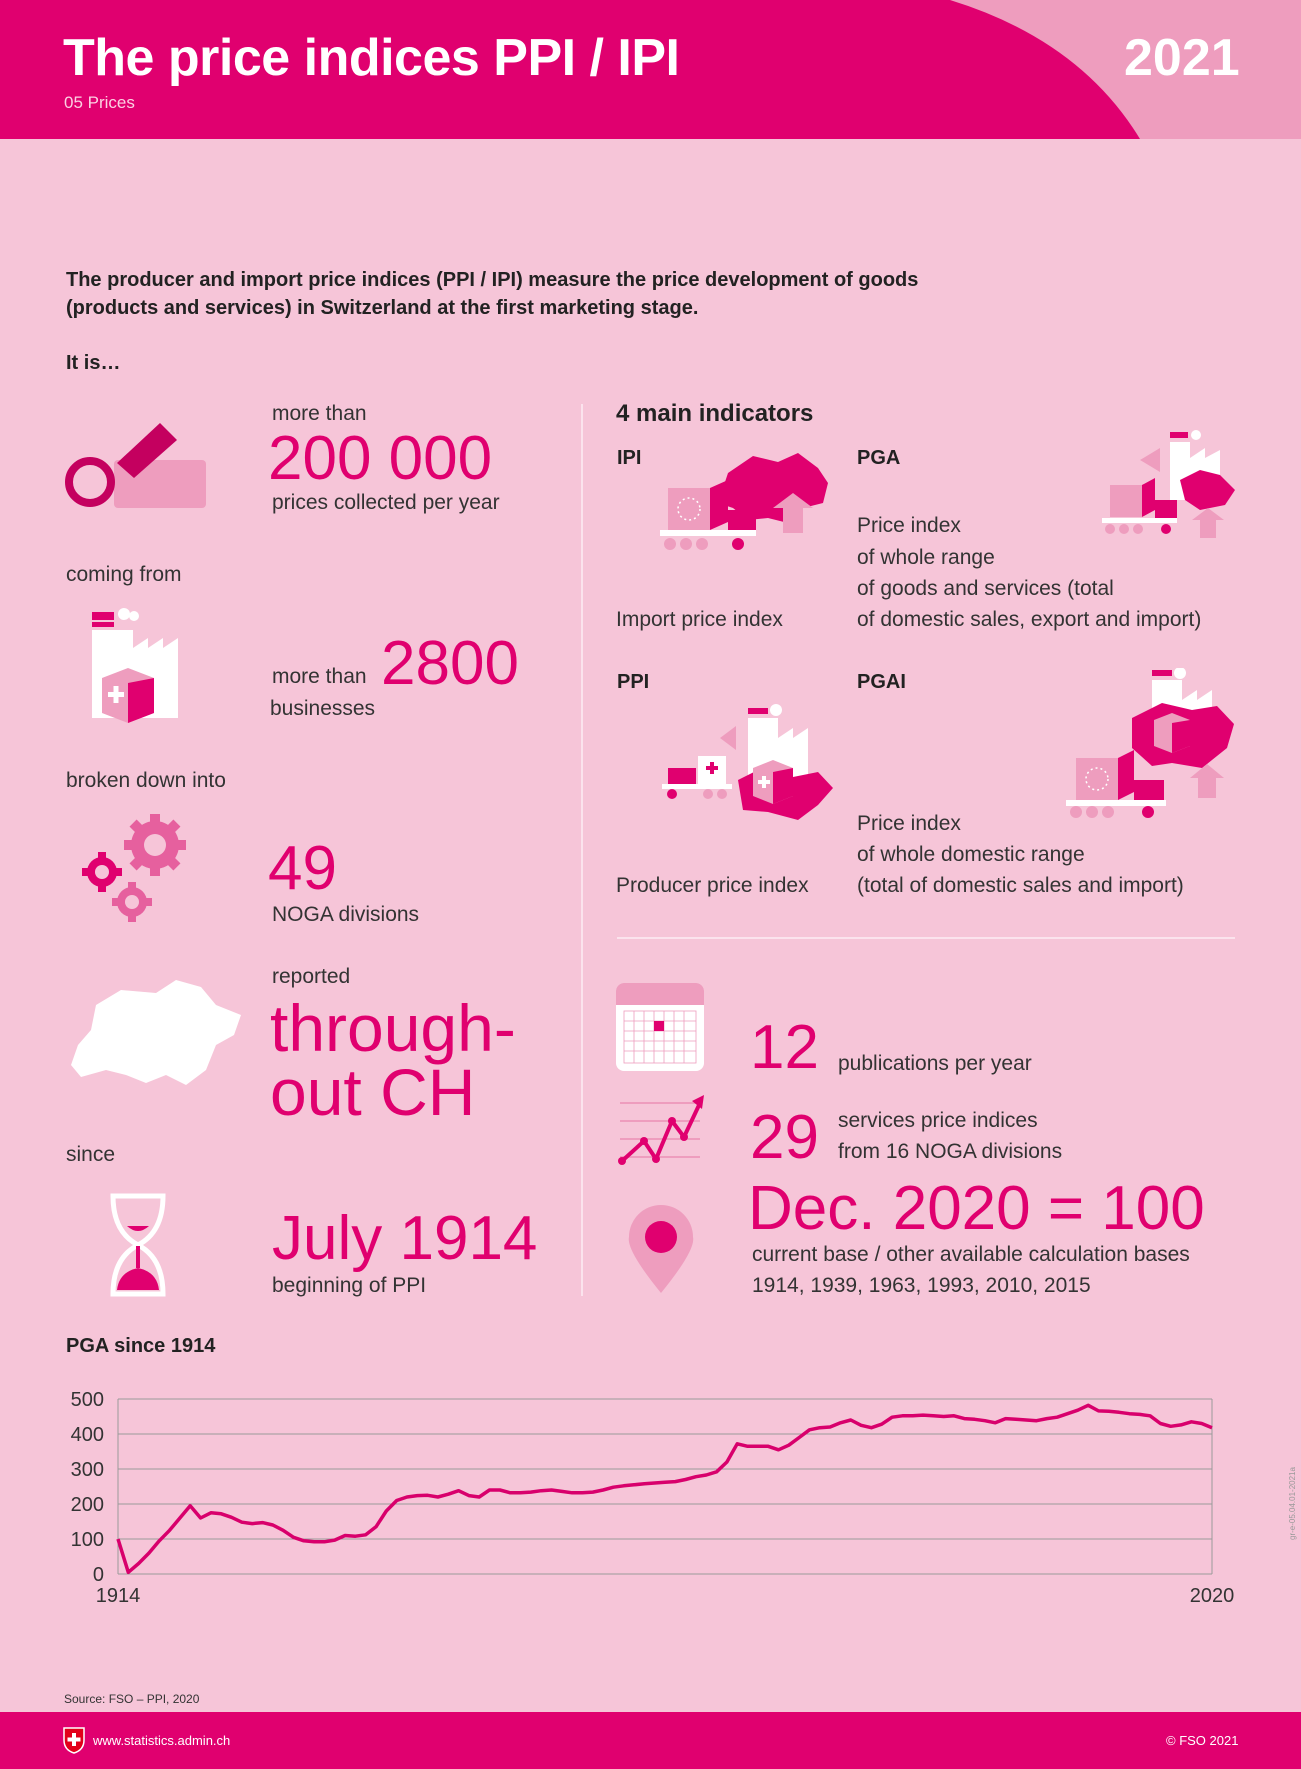 The height and width of the screenshot is (1769, 1301). I want to click on price-tag-icon, so click(135, 465).